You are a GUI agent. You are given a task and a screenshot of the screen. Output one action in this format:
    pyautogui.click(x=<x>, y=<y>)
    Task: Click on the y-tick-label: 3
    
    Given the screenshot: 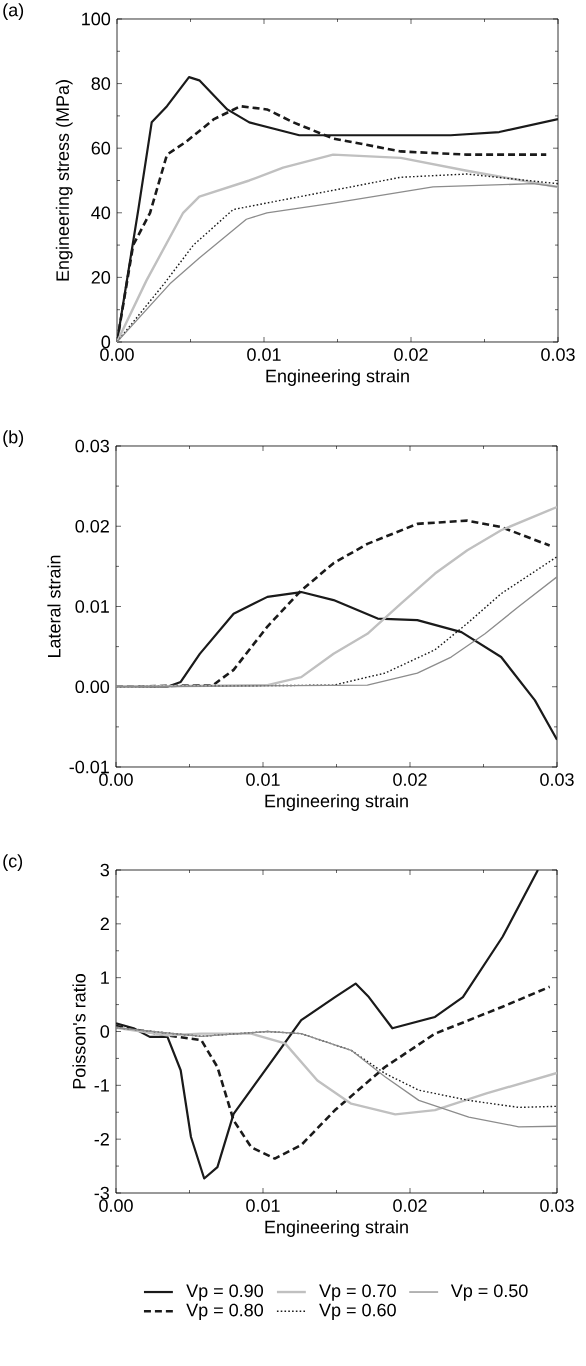 What is the action you would take?
    pyautogui.click(x=105, y=870)
    